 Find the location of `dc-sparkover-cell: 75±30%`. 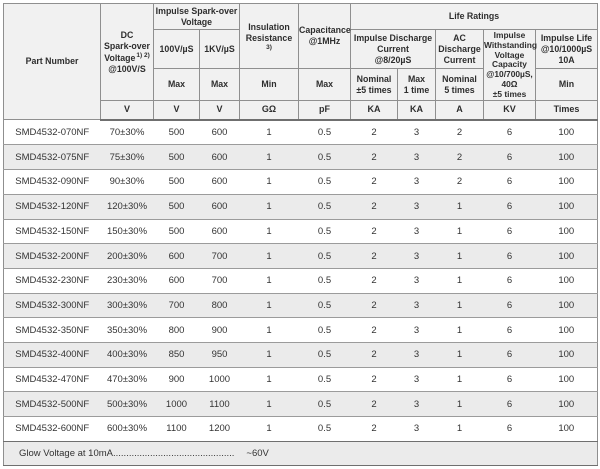

dc-sparkover-cell: 75±30% is located at coordinates (127, 157).